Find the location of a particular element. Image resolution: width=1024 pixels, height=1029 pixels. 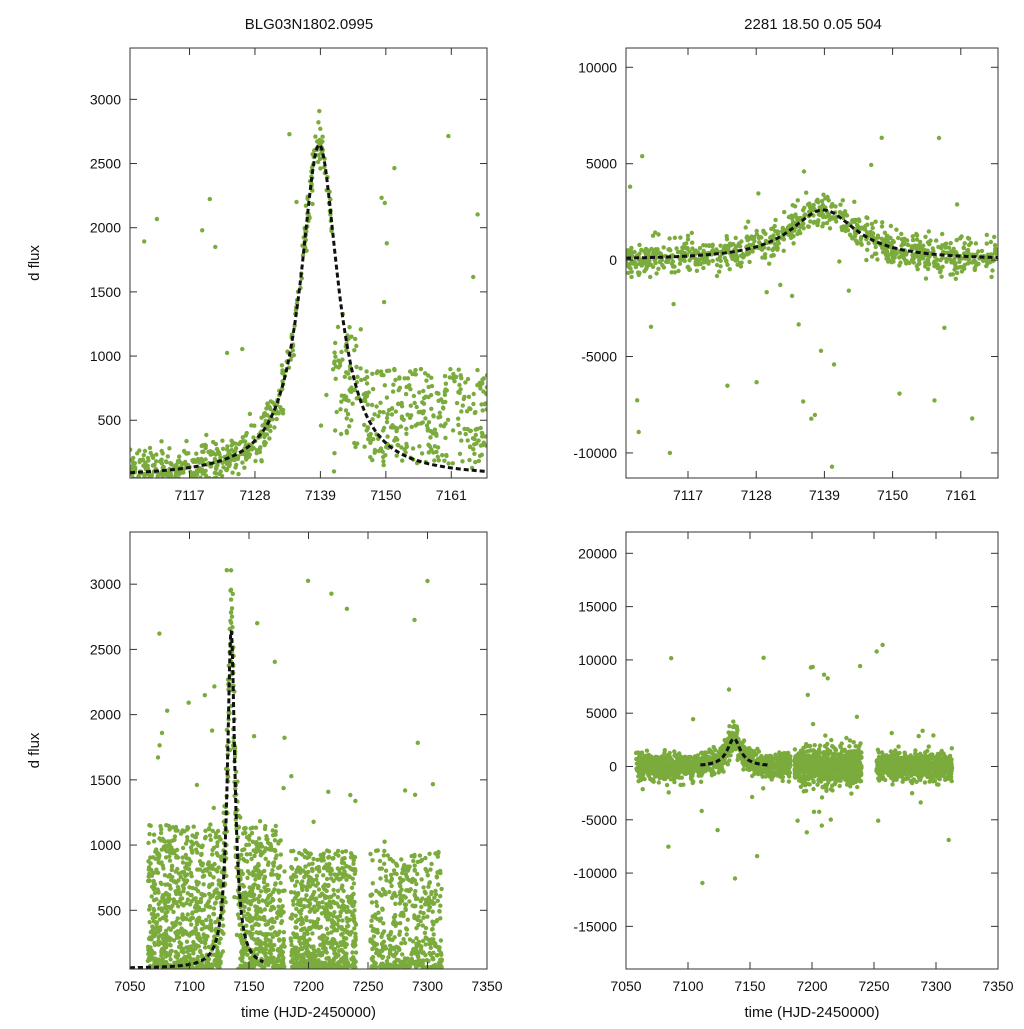

y-tick-label: 500 is located at coordinates (110, 420).